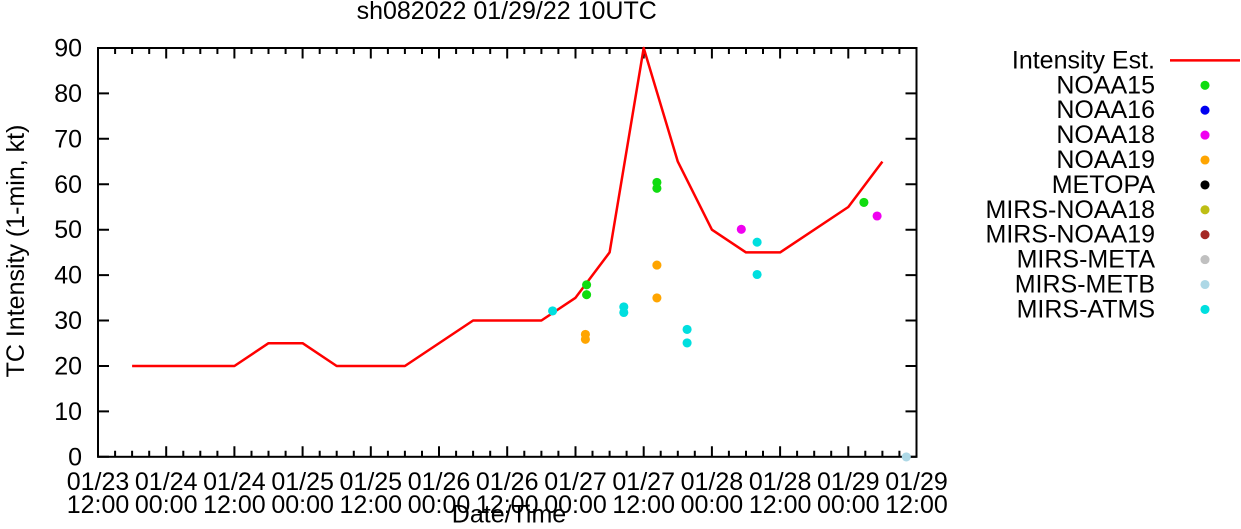 The height and width of the screenshot is (529, 1241). I want to click on svg-text: MIRS-NOAA18, so click(1070, 210).